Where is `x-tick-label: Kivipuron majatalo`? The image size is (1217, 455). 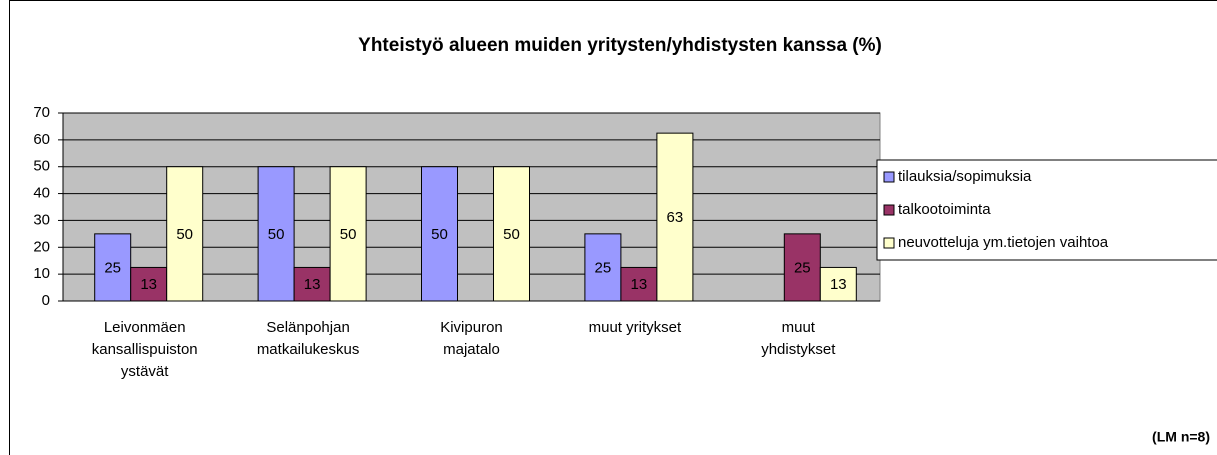 x-tick-label: Kivipuron majatalo is located at coordinates (471, 338).